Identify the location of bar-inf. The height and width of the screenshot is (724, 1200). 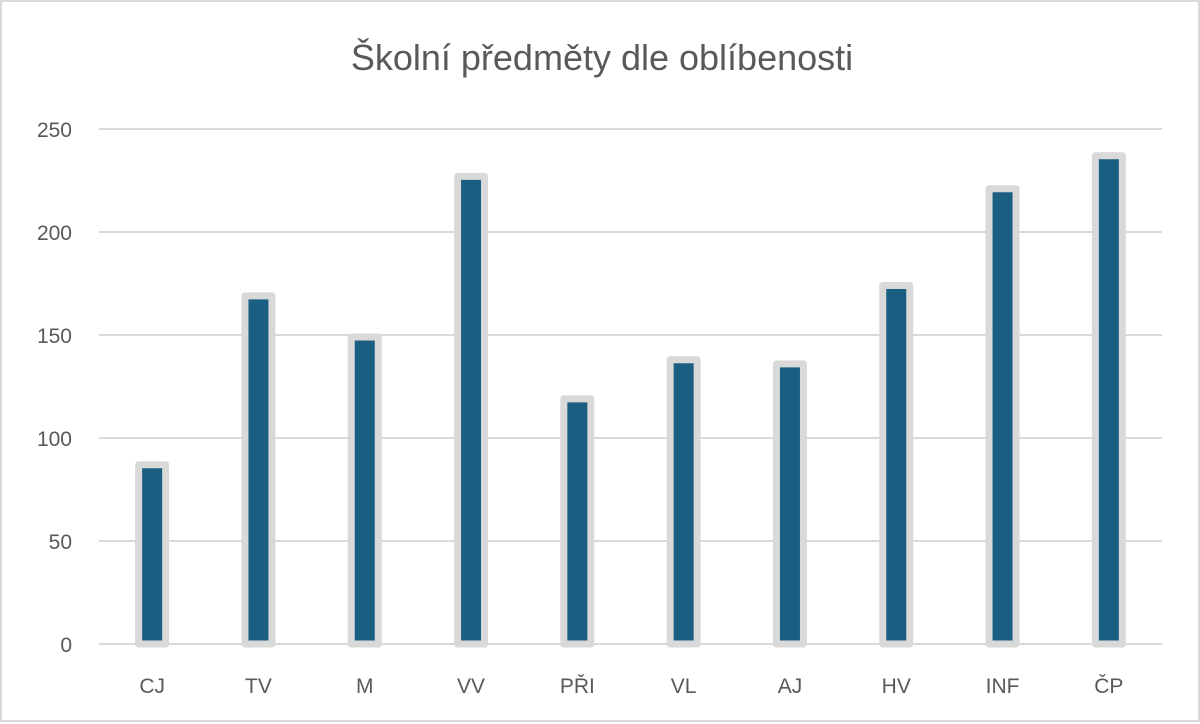
(1002, 416).